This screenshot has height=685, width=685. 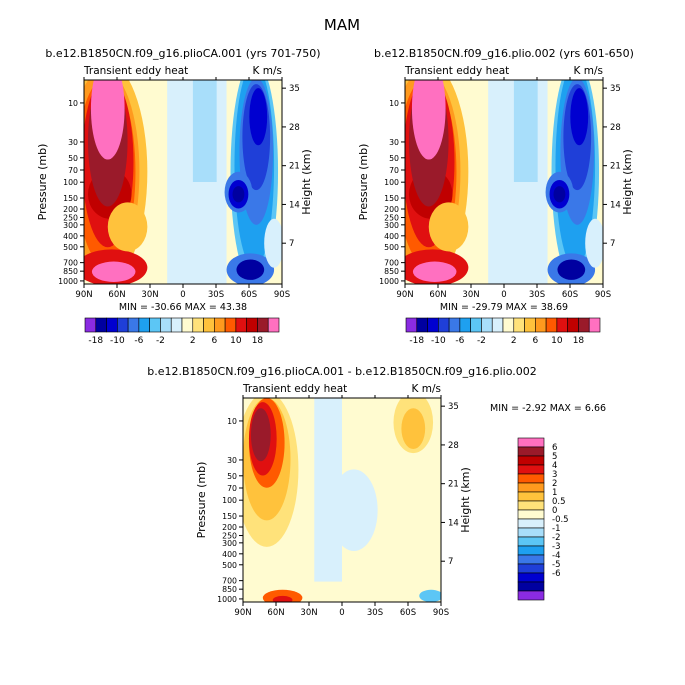 I want to click on colorbar-label: 2, so click(x=554, y=484).